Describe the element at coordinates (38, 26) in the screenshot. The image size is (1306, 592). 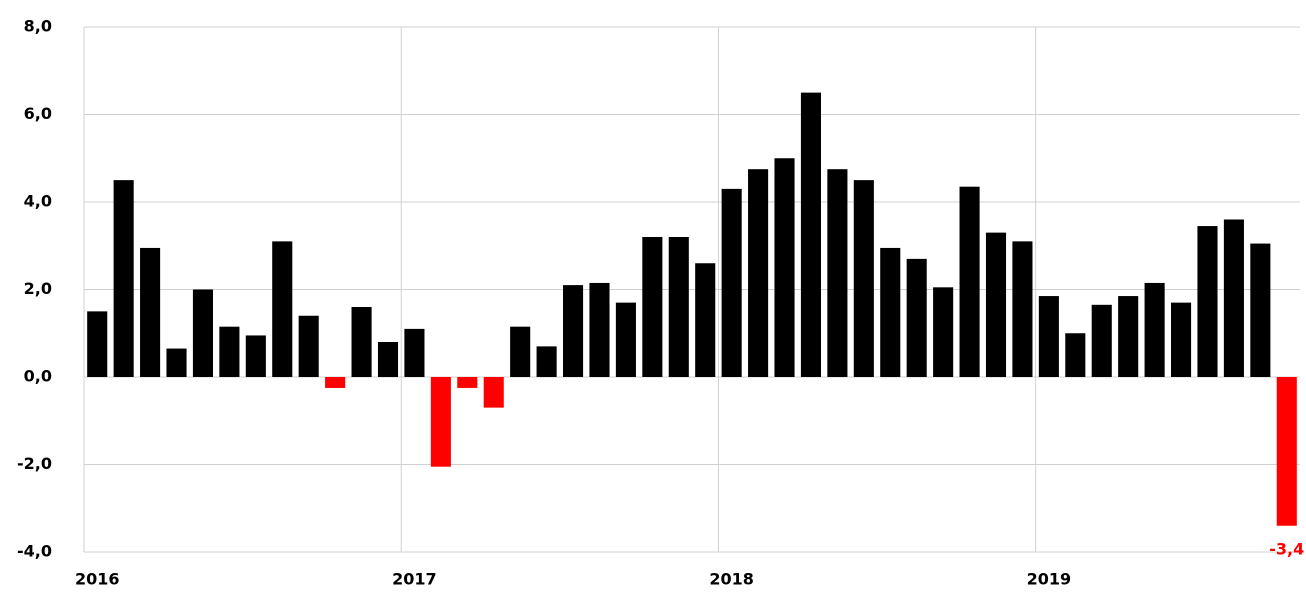
I see `y-tick-label: 8,0` at that location.